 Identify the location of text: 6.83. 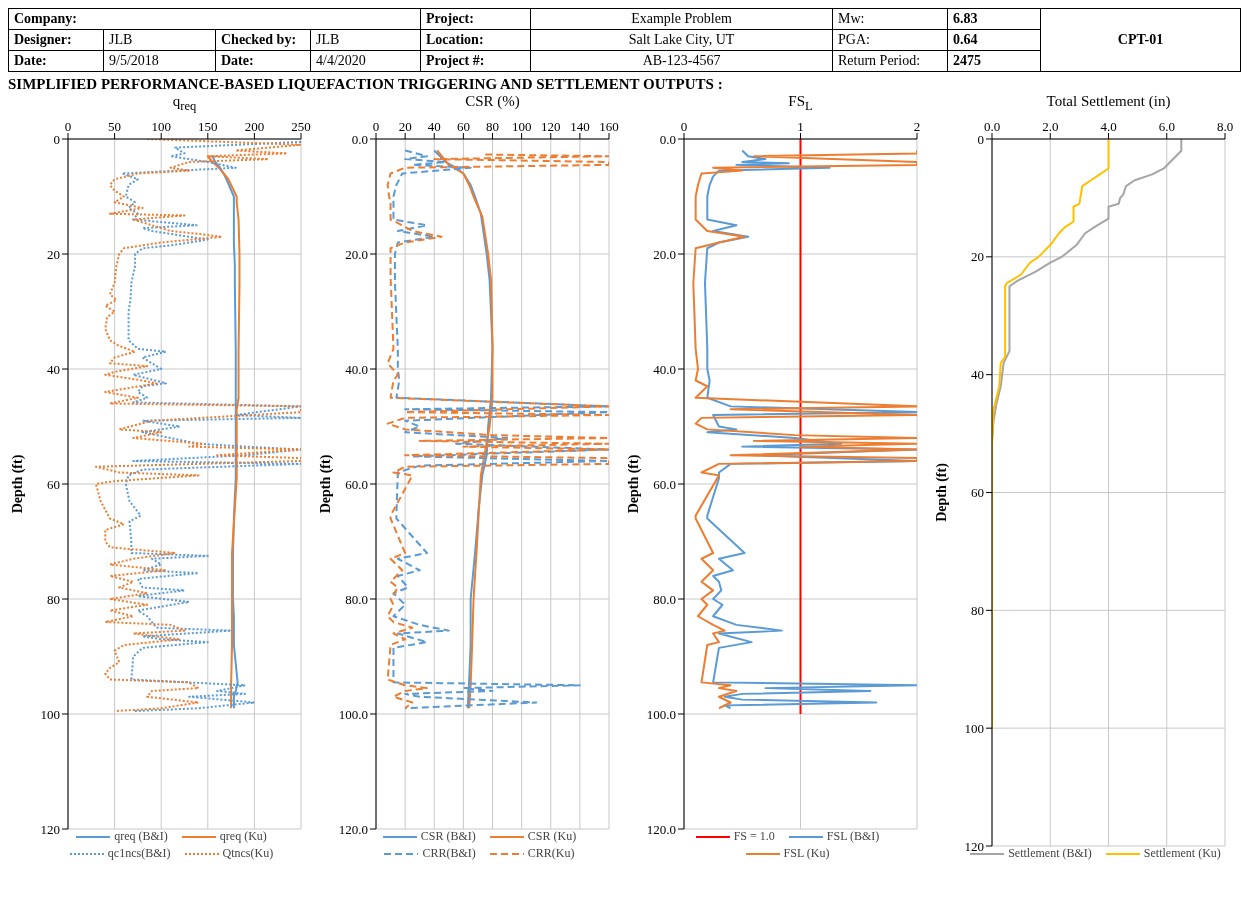
(965, 18).